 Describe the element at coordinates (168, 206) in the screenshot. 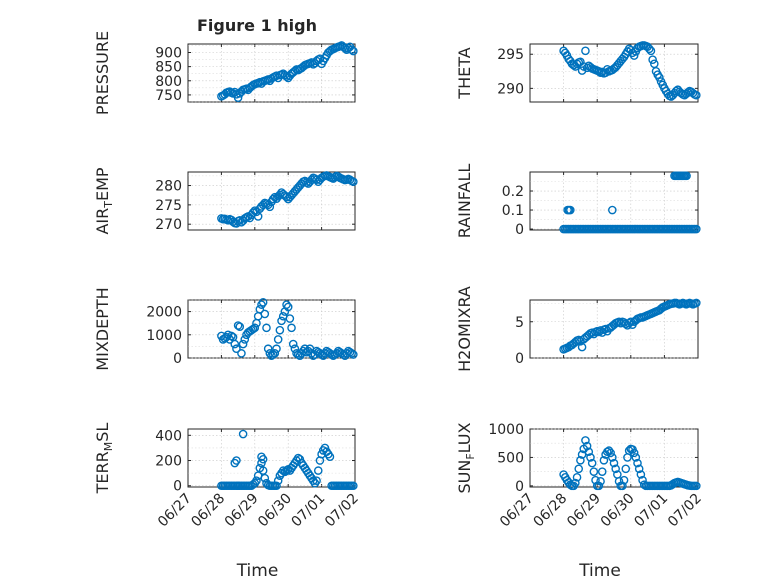

I see `y-tick-label: 275` at that location.